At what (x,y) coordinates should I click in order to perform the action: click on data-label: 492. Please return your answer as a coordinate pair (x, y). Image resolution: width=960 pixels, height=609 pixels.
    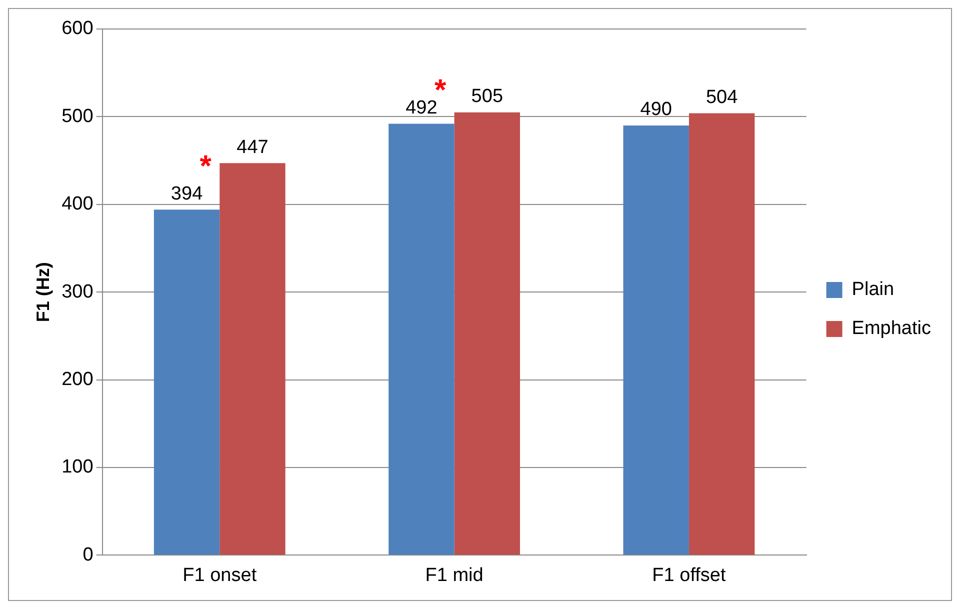
    Looking at the image, I should click on (422, 107).